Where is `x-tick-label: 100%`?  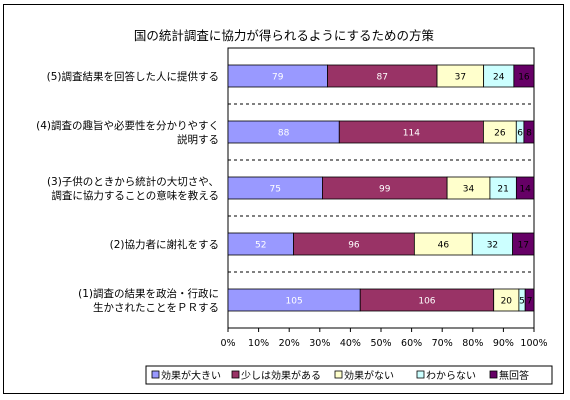
x-tick-label: 100% is located at coordinates (533, 343).